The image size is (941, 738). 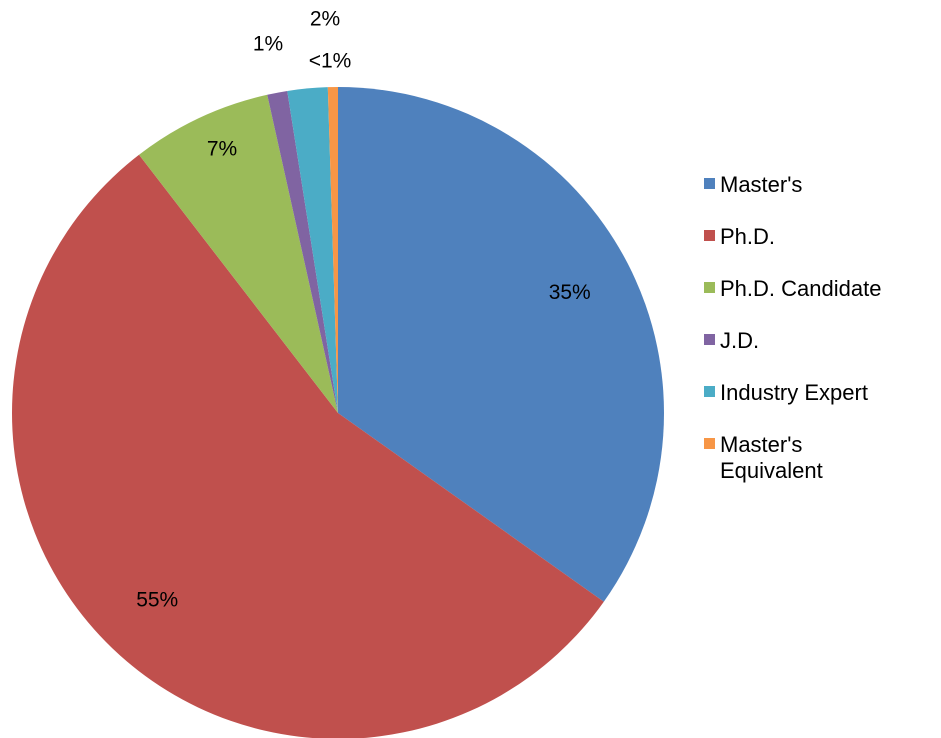 I want to click on data-label: 7%, so click(x=222, y=149).